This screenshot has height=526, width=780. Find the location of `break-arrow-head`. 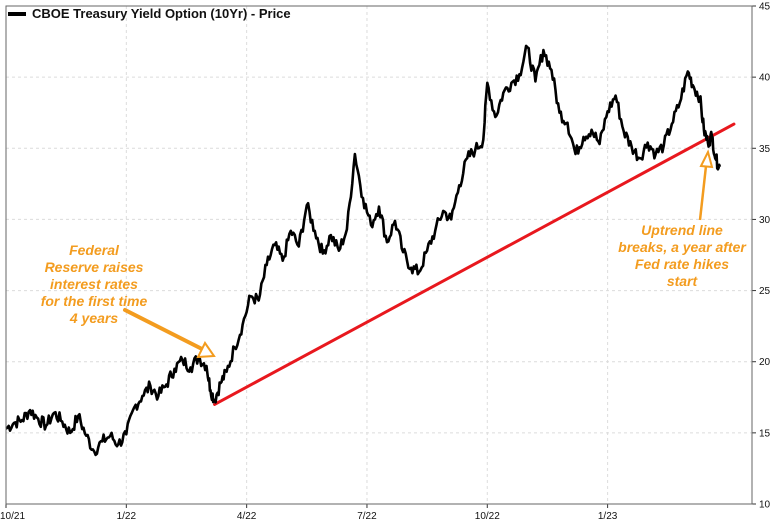

break-arrow-head is located at coordinates (706, 159).